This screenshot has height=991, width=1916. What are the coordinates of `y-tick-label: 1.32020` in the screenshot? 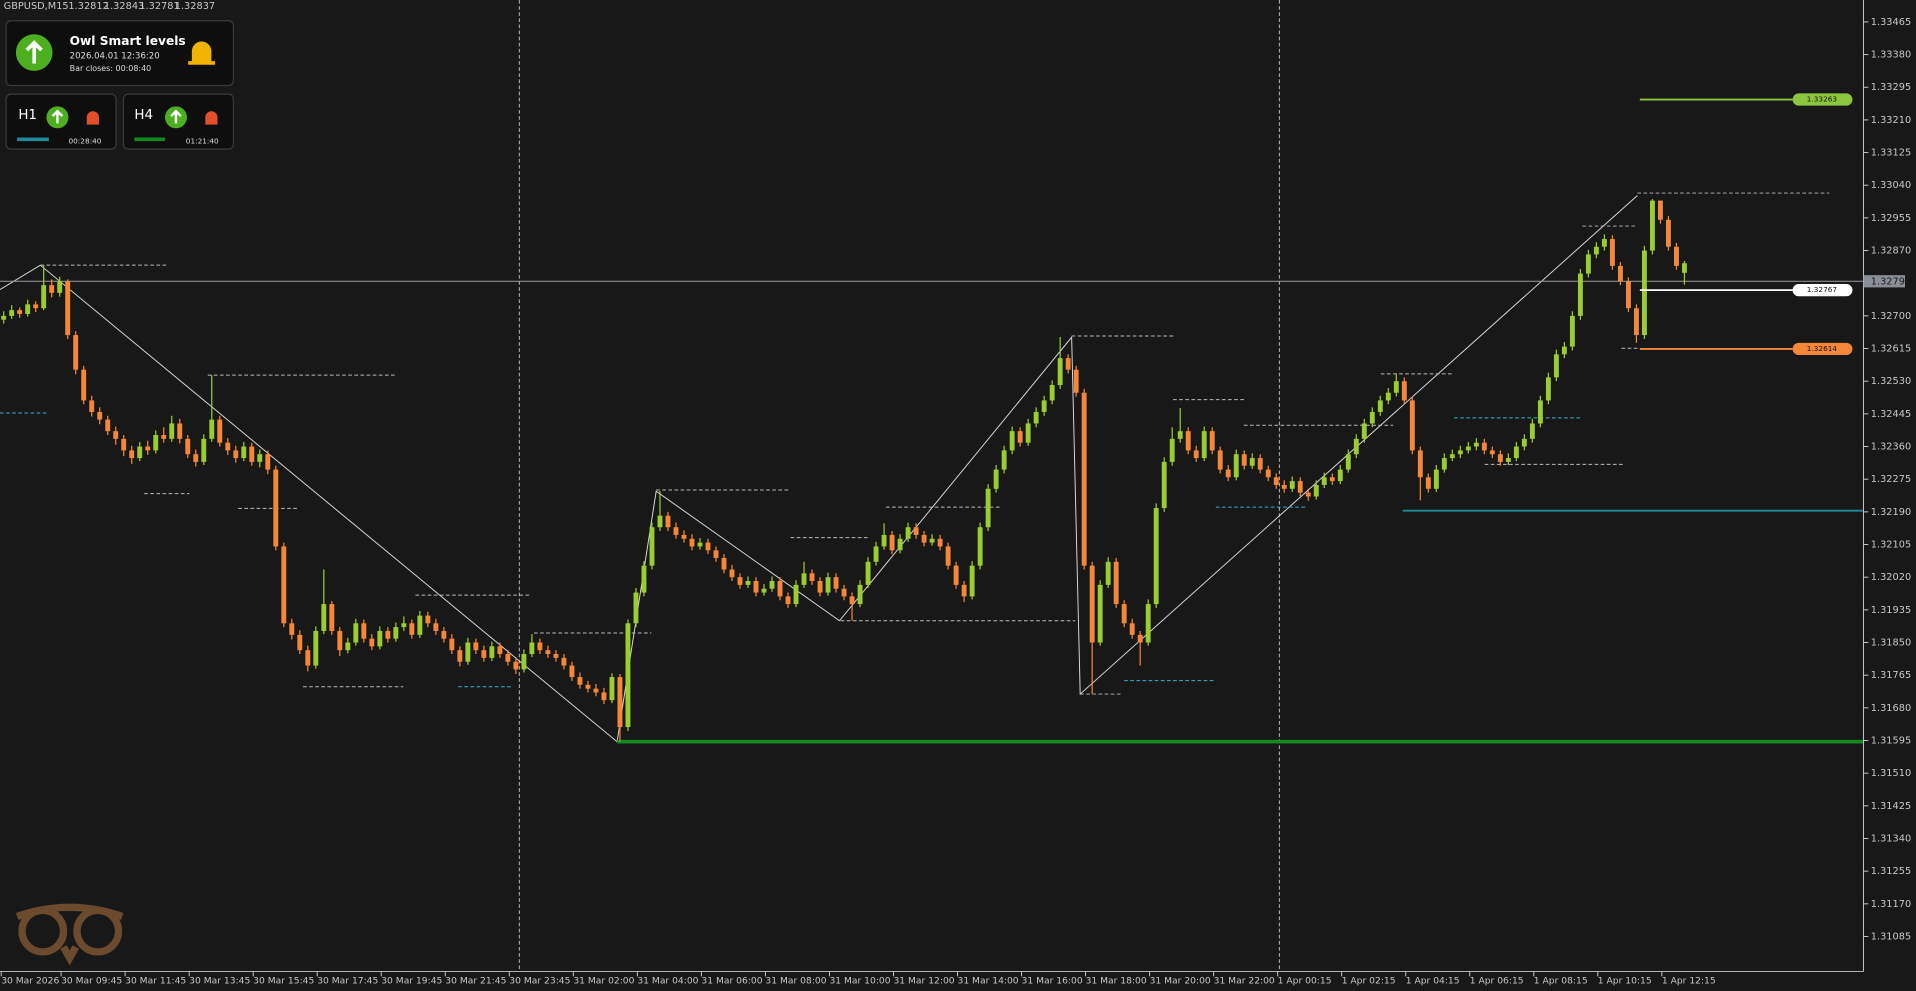 It's located at (1891, 577).